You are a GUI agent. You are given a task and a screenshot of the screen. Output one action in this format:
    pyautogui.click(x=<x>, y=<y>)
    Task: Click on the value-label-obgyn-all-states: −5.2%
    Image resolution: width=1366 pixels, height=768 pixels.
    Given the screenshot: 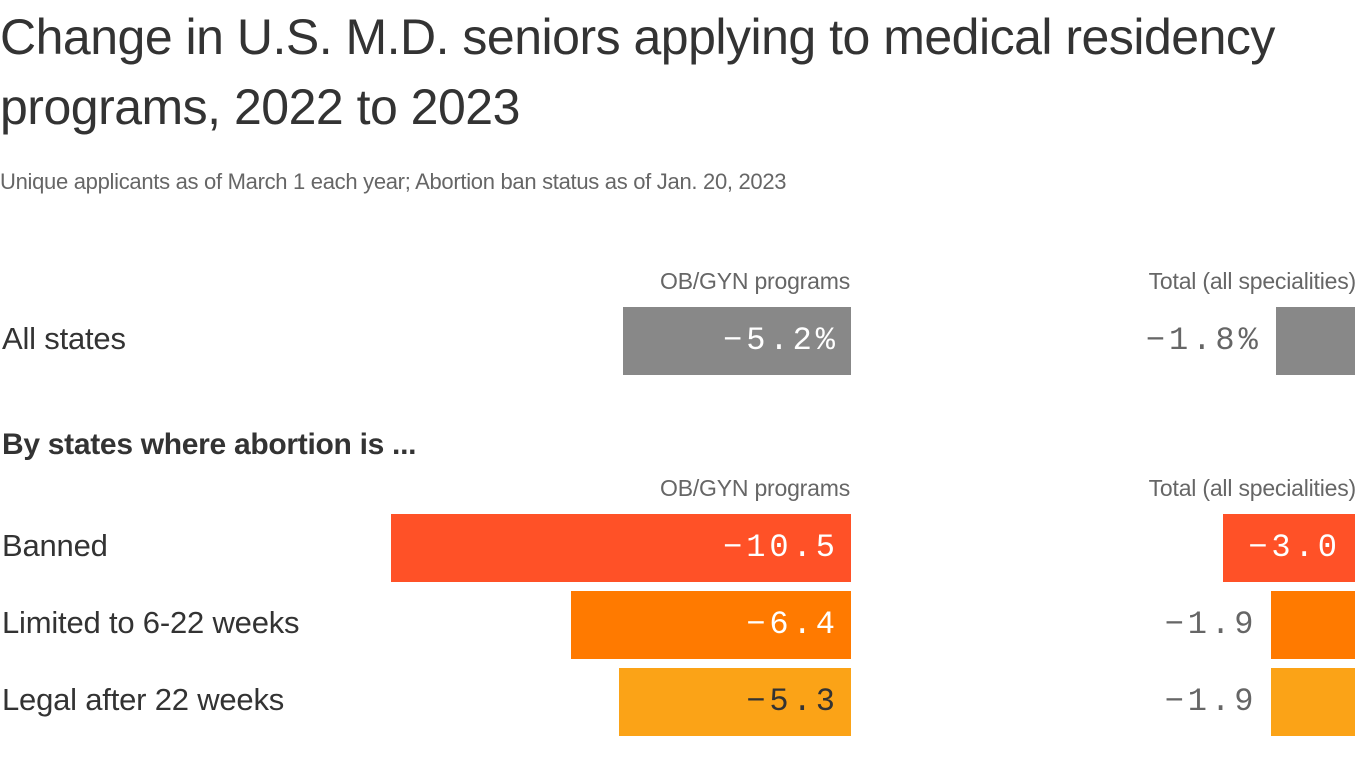 What is the action you would take?
    pyautogui.click(x=780, y=340)
    